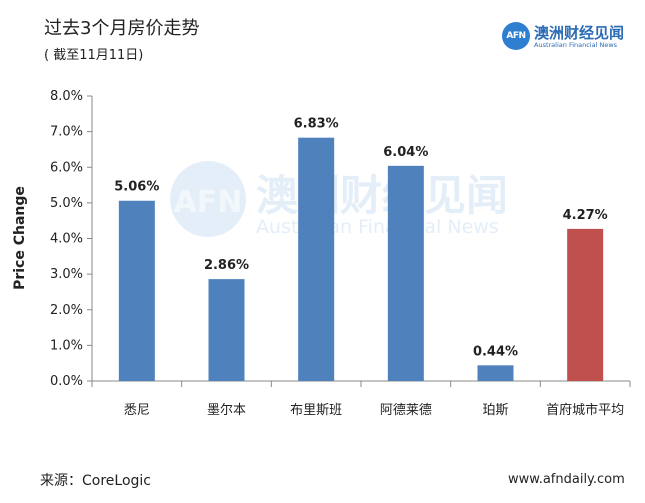 The image size is (645, 503). What do you see at coordinates (226, 265) in the screenshot?
I see `data-label: 2.86%` at bounding box center [226, 265].